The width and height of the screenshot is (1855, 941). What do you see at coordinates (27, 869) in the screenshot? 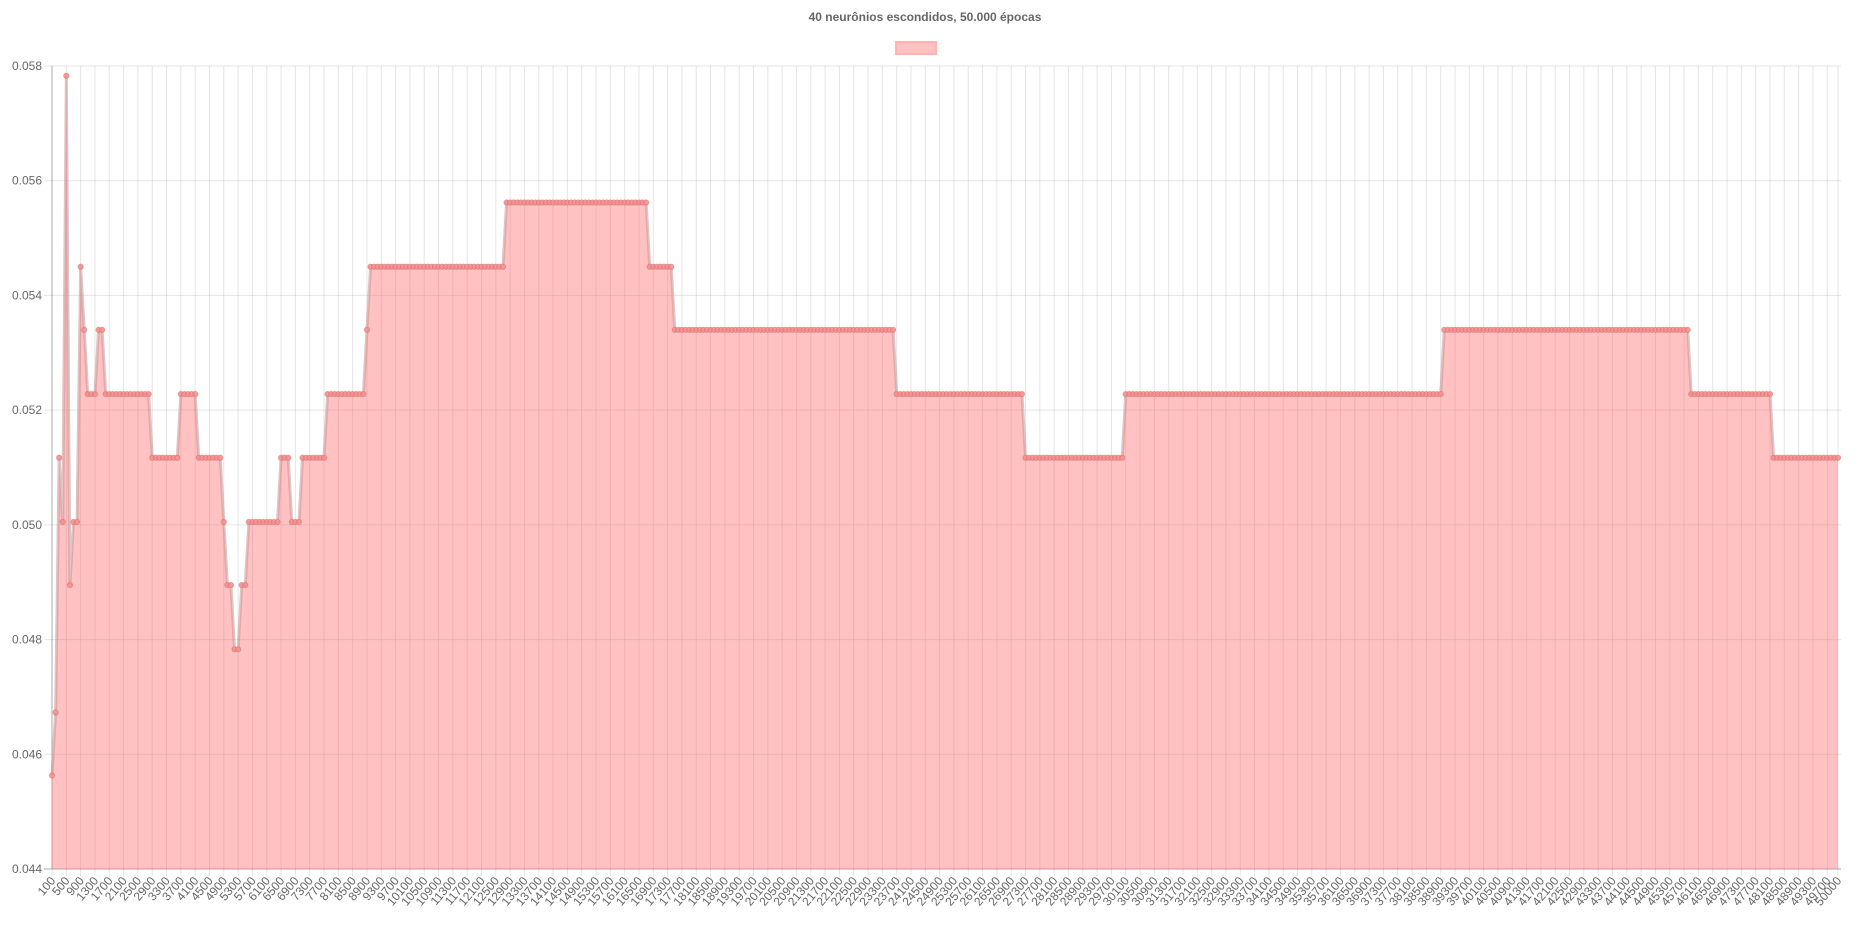
I see `y-tick-label: 0.044` at bounding box center [27, 869].